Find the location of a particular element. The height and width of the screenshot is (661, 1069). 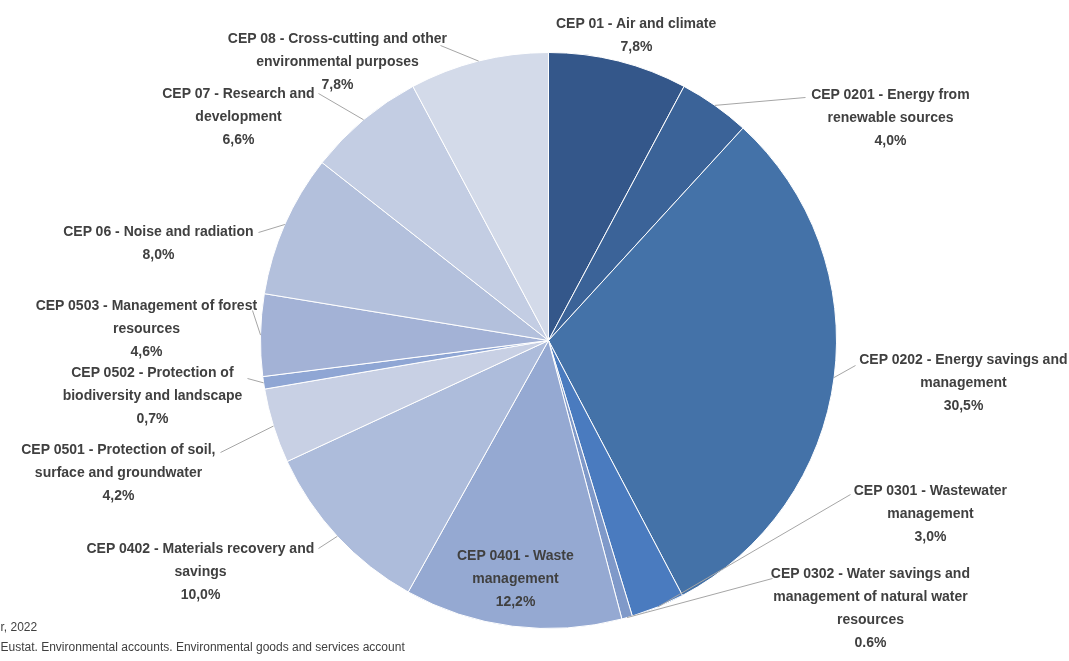

data-label: 12,2% is located at coordinates (515, 600).